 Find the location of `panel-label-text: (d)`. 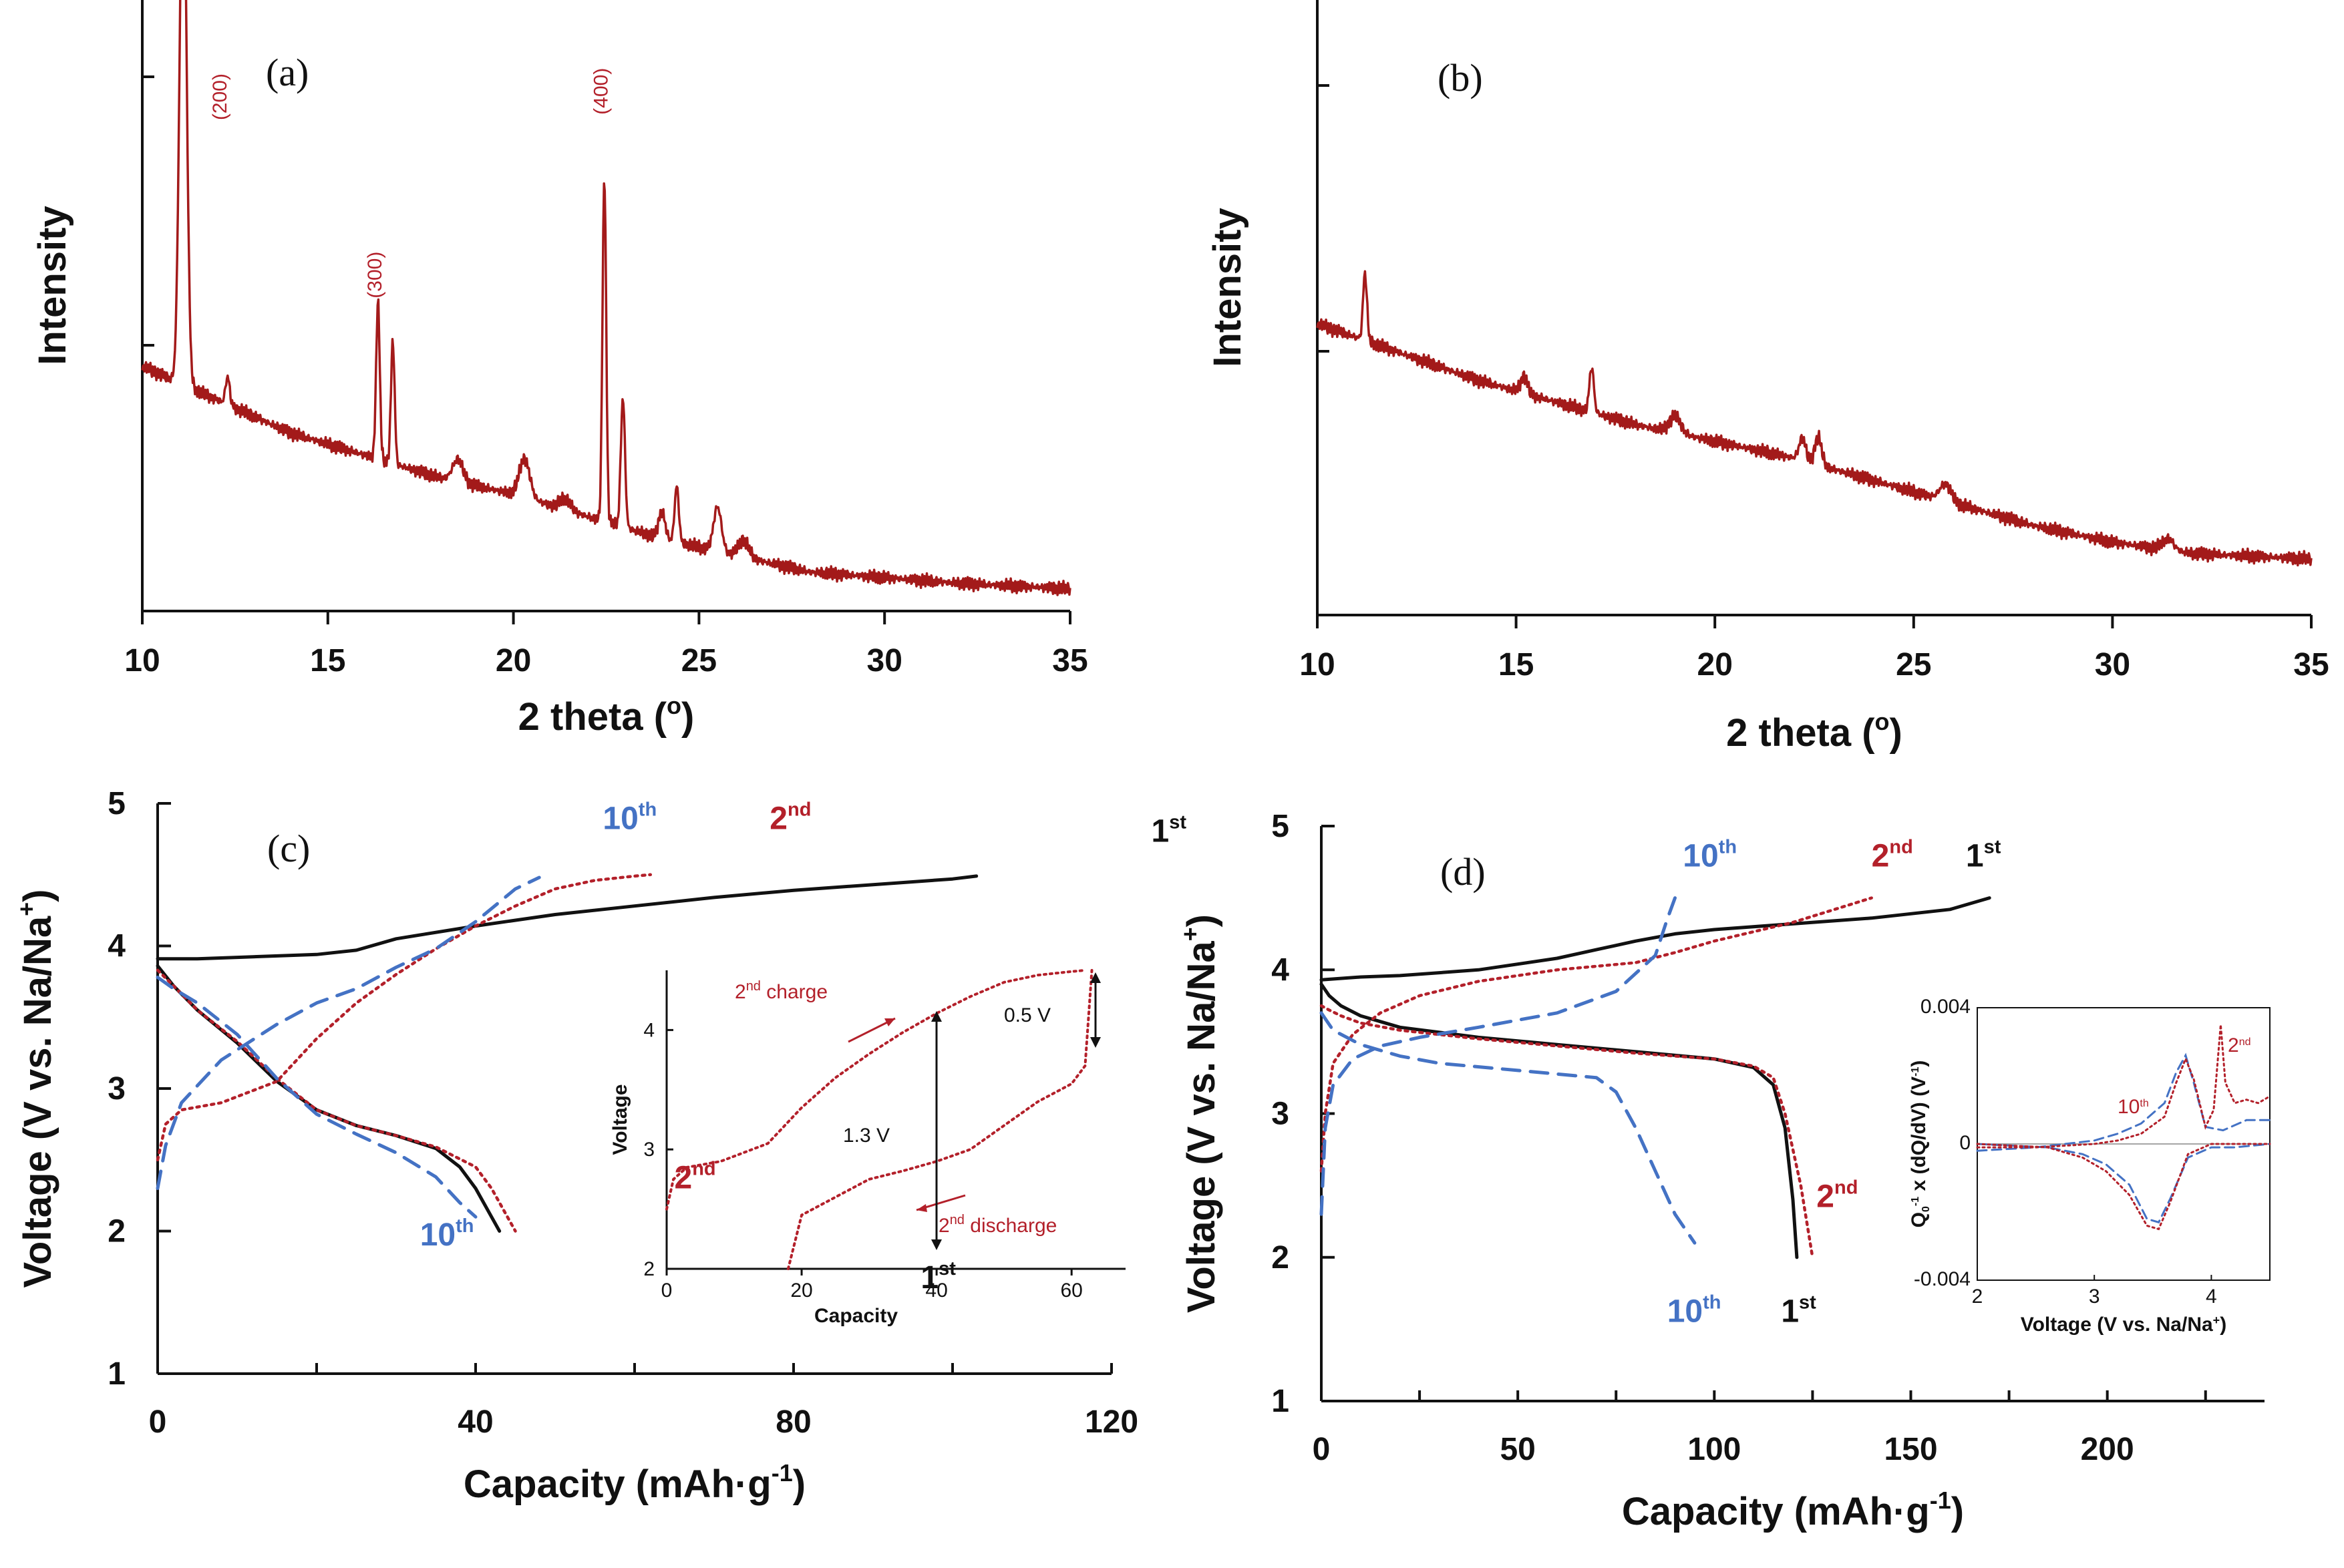

panel-label-text: (d) is located at coordinates (1463, 872).